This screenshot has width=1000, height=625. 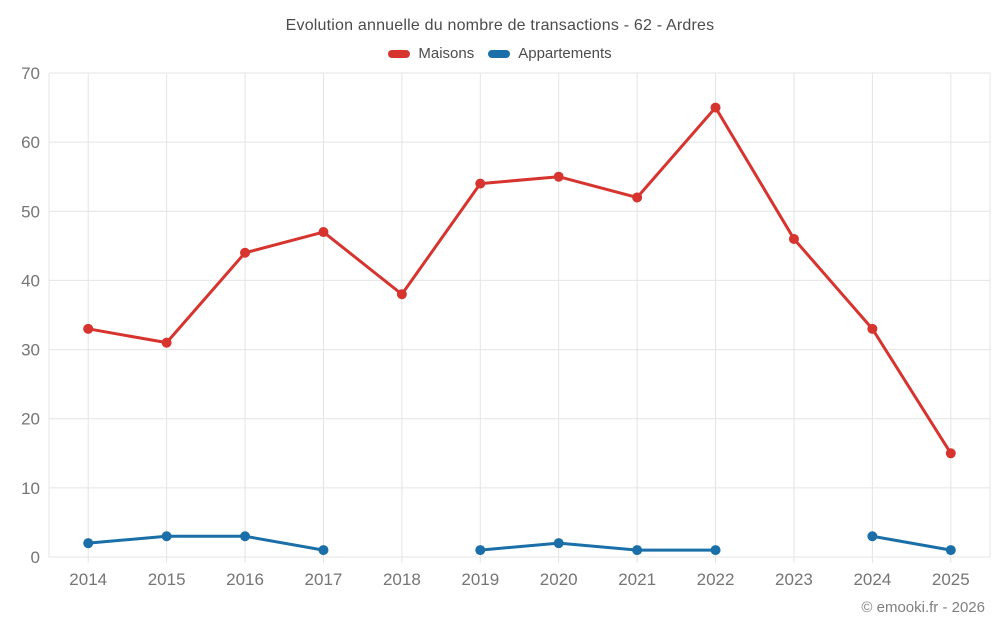 What do you see at coordinates (30, 488) in the screenshot?
I see `y-axis-tick-label: 10` at bounding box center [30, 488].